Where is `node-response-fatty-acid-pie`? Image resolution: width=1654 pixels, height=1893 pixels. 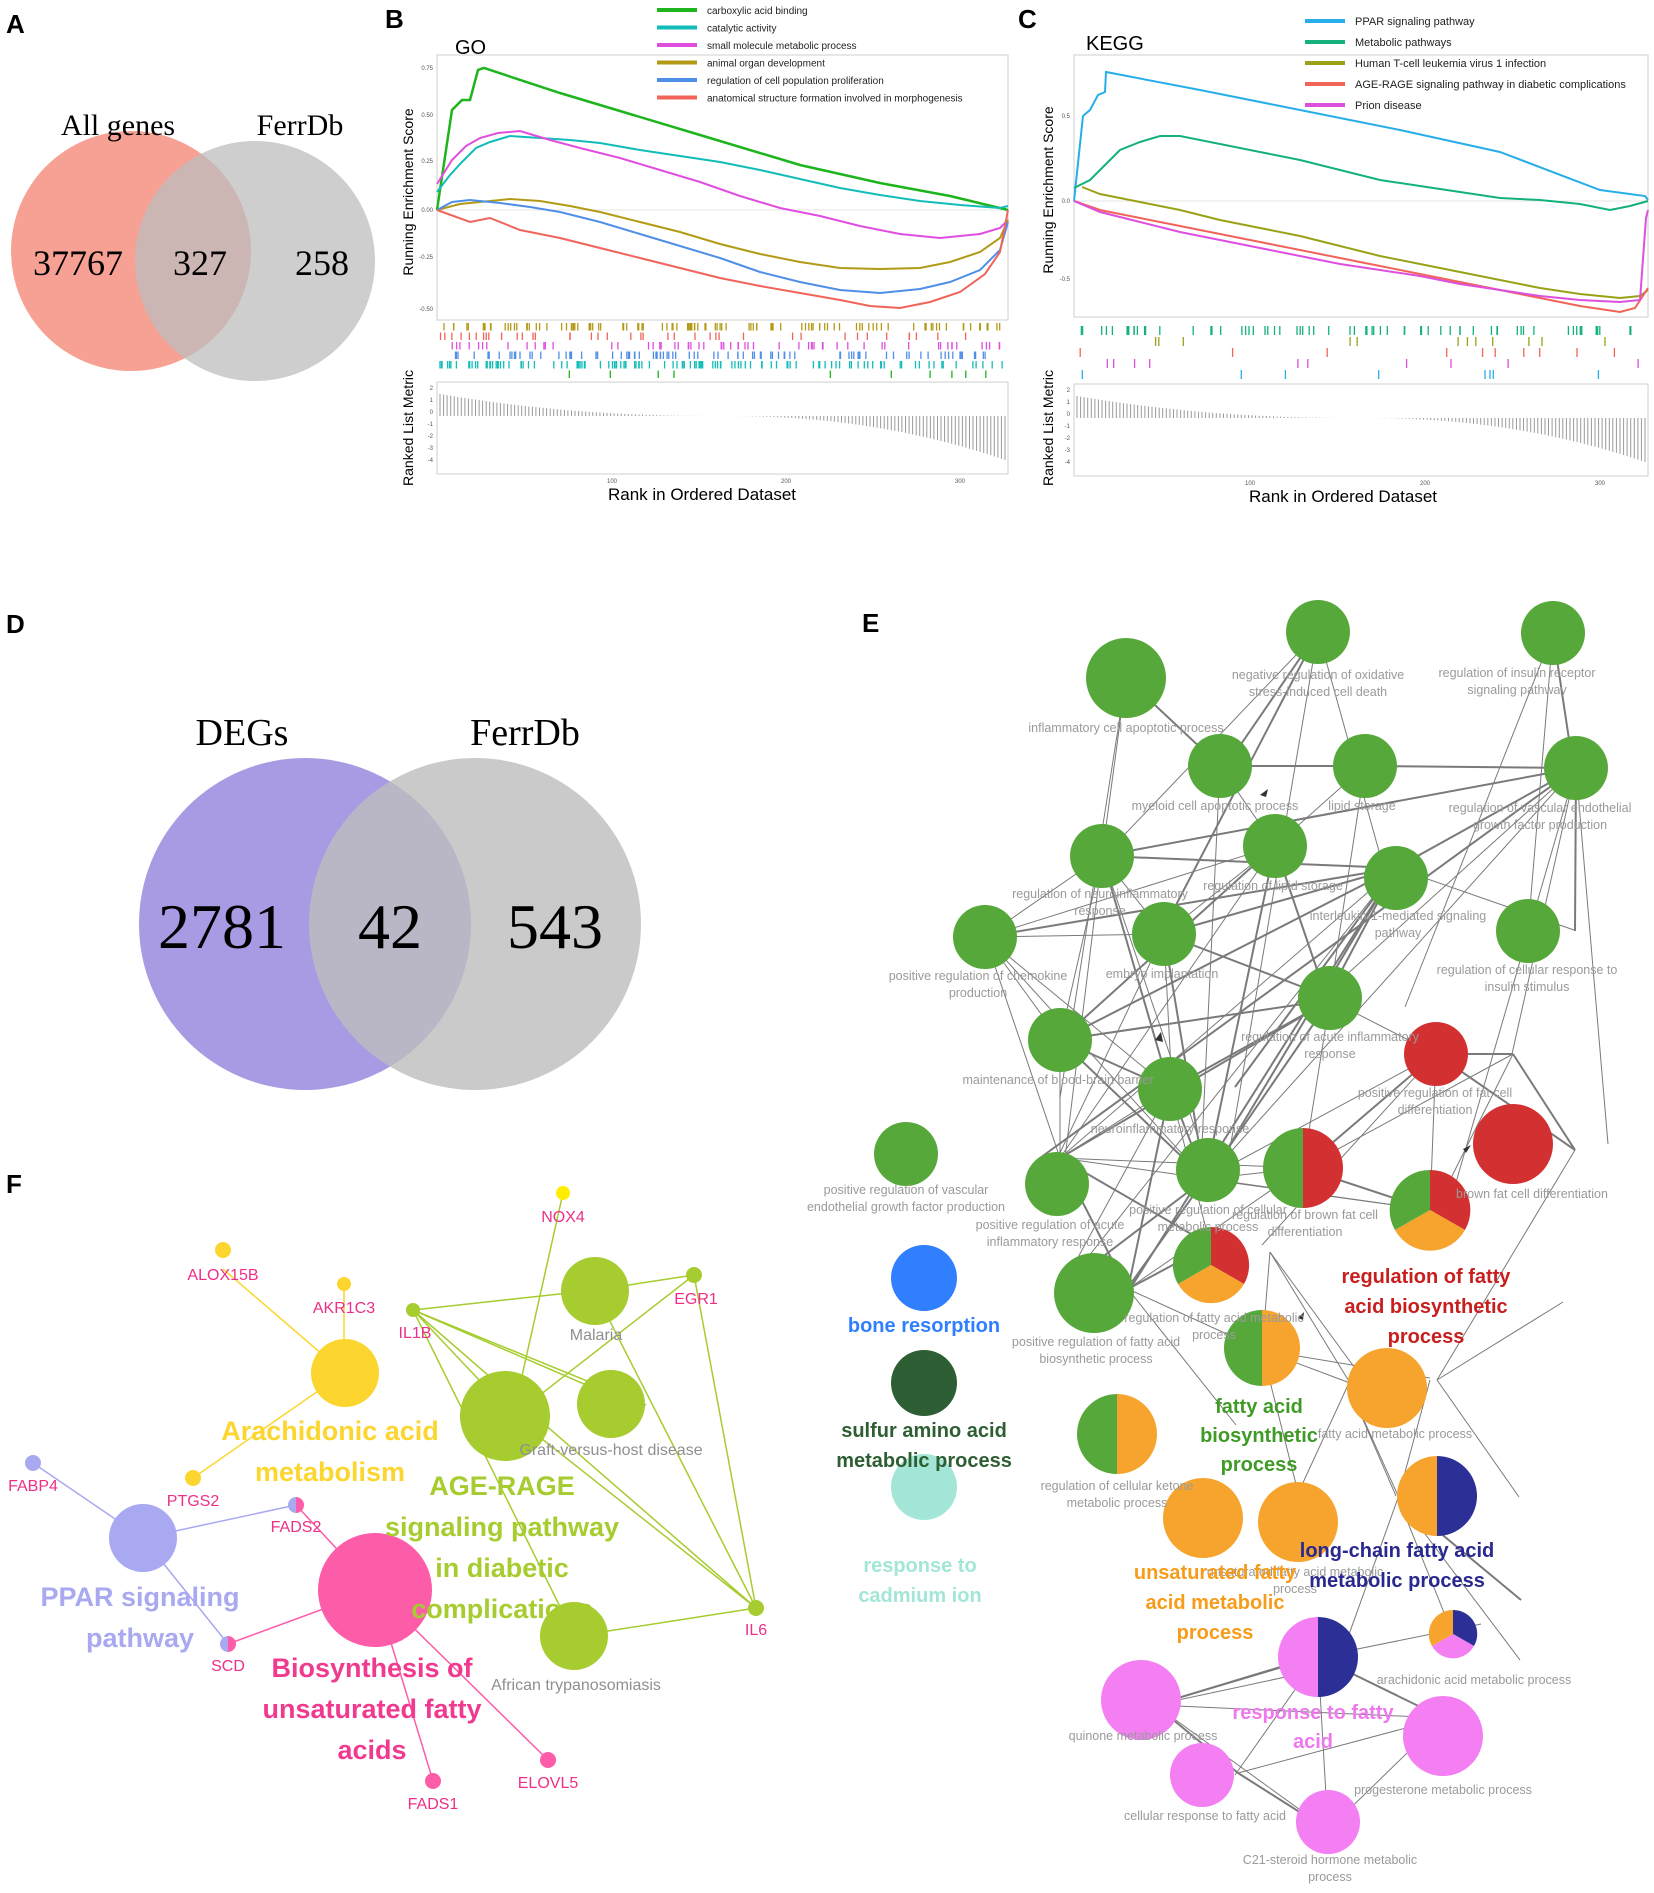
node-response-fatty-acid-pie is located at coordinates (1318, 1657).